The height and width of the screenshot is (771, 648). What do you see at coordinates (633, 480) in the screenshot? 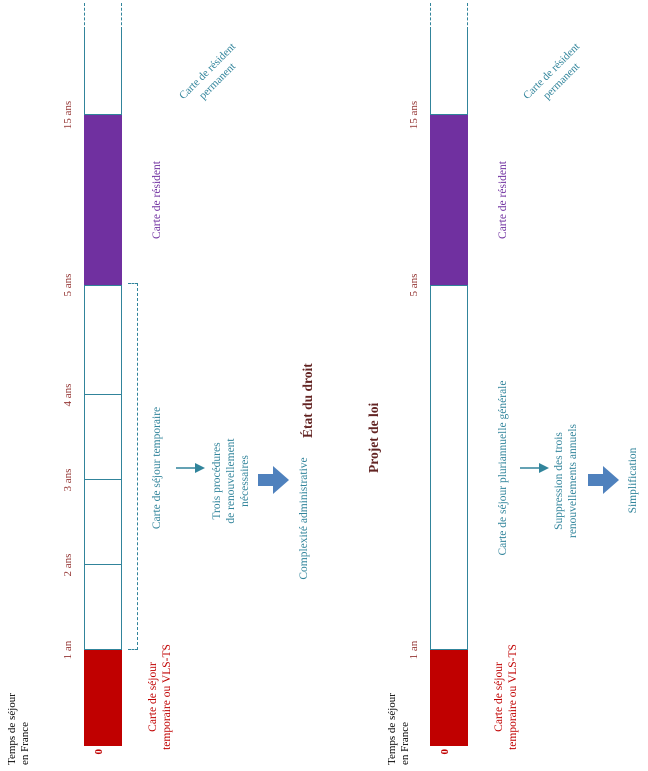
I see `annotation-conclusion: Simplification` at bounding box center [633, 480].